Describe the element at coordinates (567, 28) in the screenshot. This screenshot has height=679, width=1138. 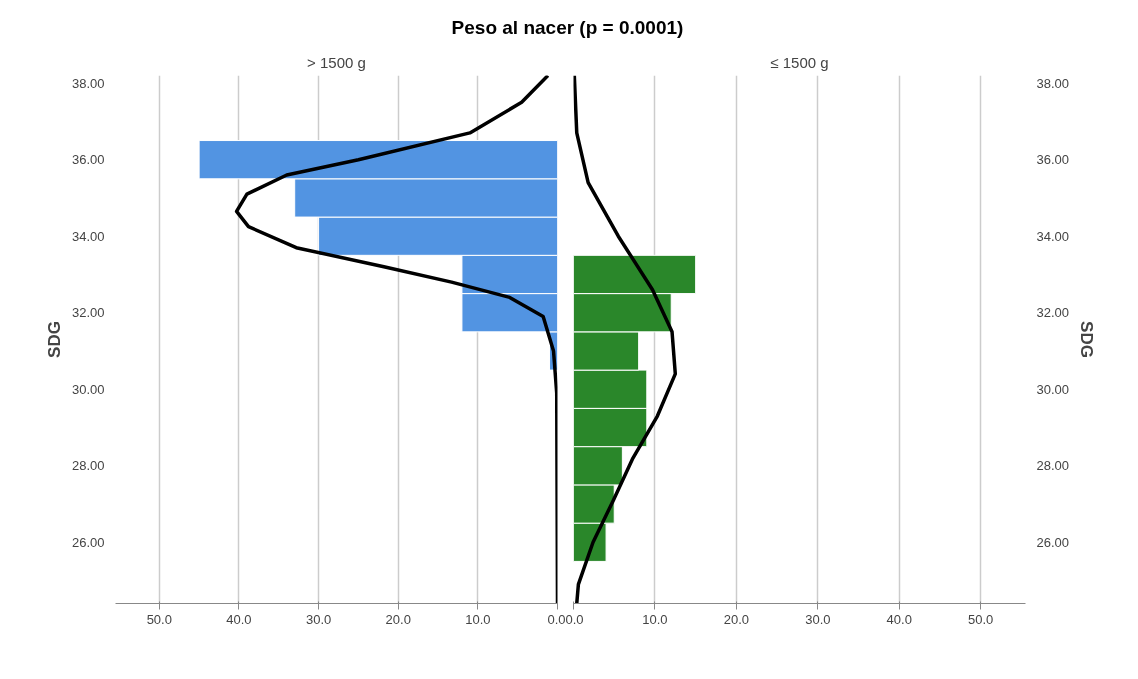
I see `chart-title: Peso al nacer (p = 0.0001)` at that location.